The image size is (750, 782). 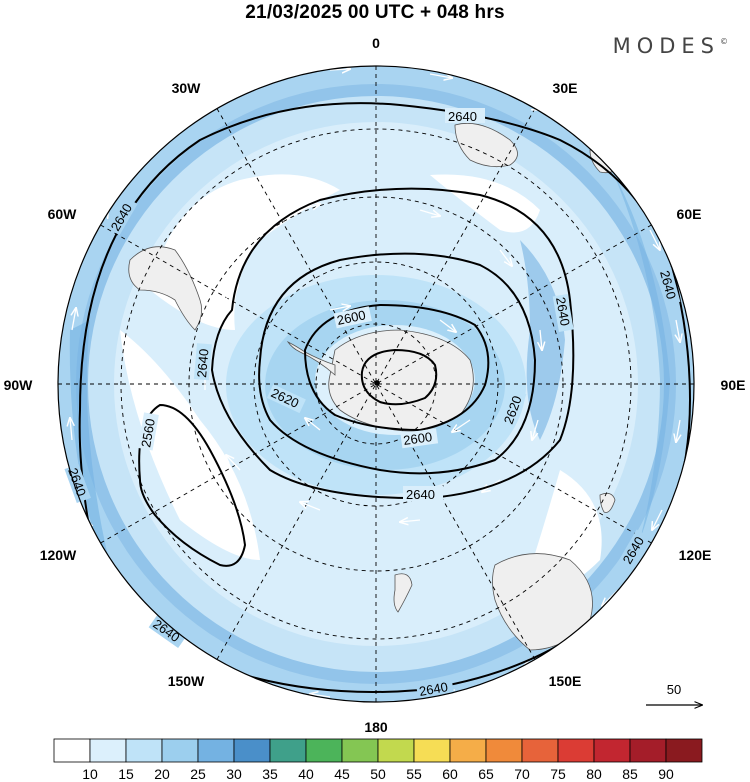 What do you see at coordinates (486, 145) in the screenshot?
I see `africa-landmass` at bounding box center [486, 145].